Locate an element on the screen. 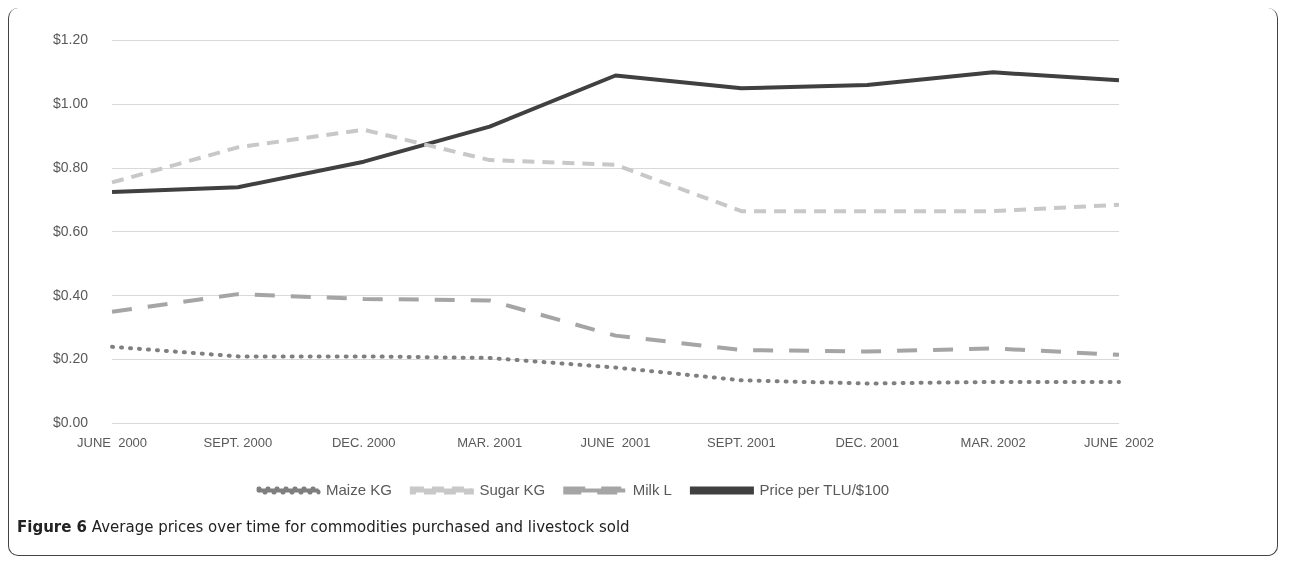 The width and height of the screenshot is (1292, 576). y-tick-label: $0.40 is located at coordinates (70, 294).